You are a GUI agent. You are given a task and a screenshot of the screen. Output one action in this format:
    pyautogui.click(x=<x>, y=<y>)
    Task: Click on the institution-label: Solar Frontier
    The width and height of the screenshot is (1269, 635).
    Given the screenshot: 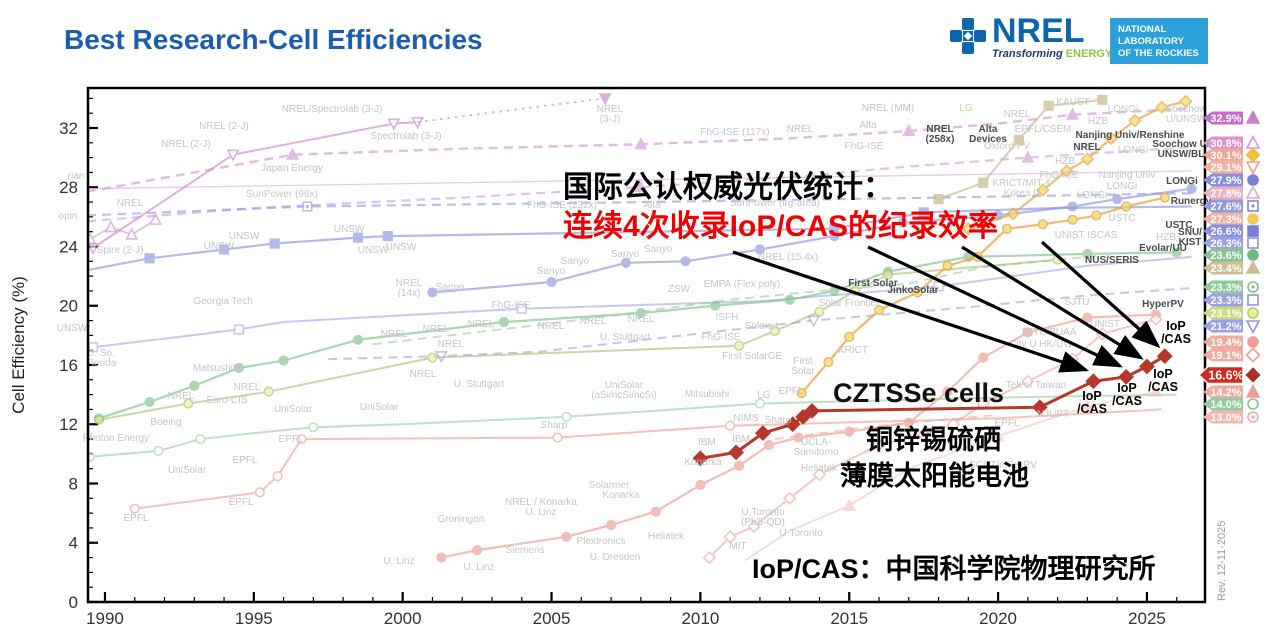 What is the action you would take?
    pyautogui.click(x=849, y=303)
    